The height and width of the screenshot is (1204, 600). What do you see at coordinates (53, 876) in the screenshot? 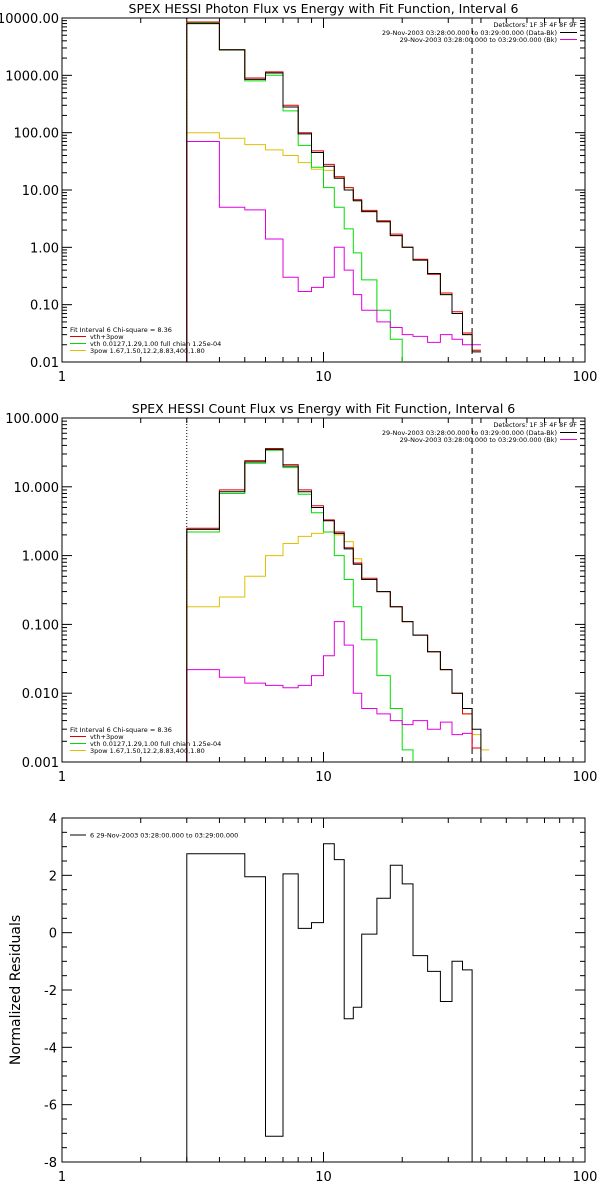
I see `y-tick-label: 2` at bounding box center [53, 876].